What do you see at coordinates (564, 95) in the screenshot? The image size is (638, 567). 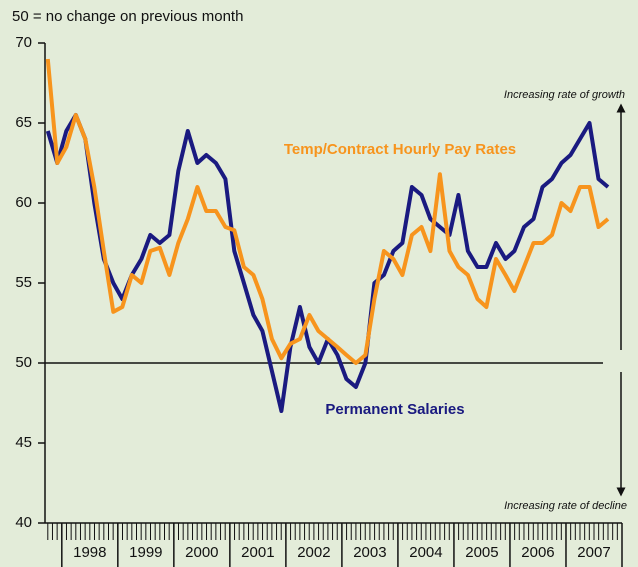 I see `annotation: Increasing rate of growth` at bounding box center [564, 95].